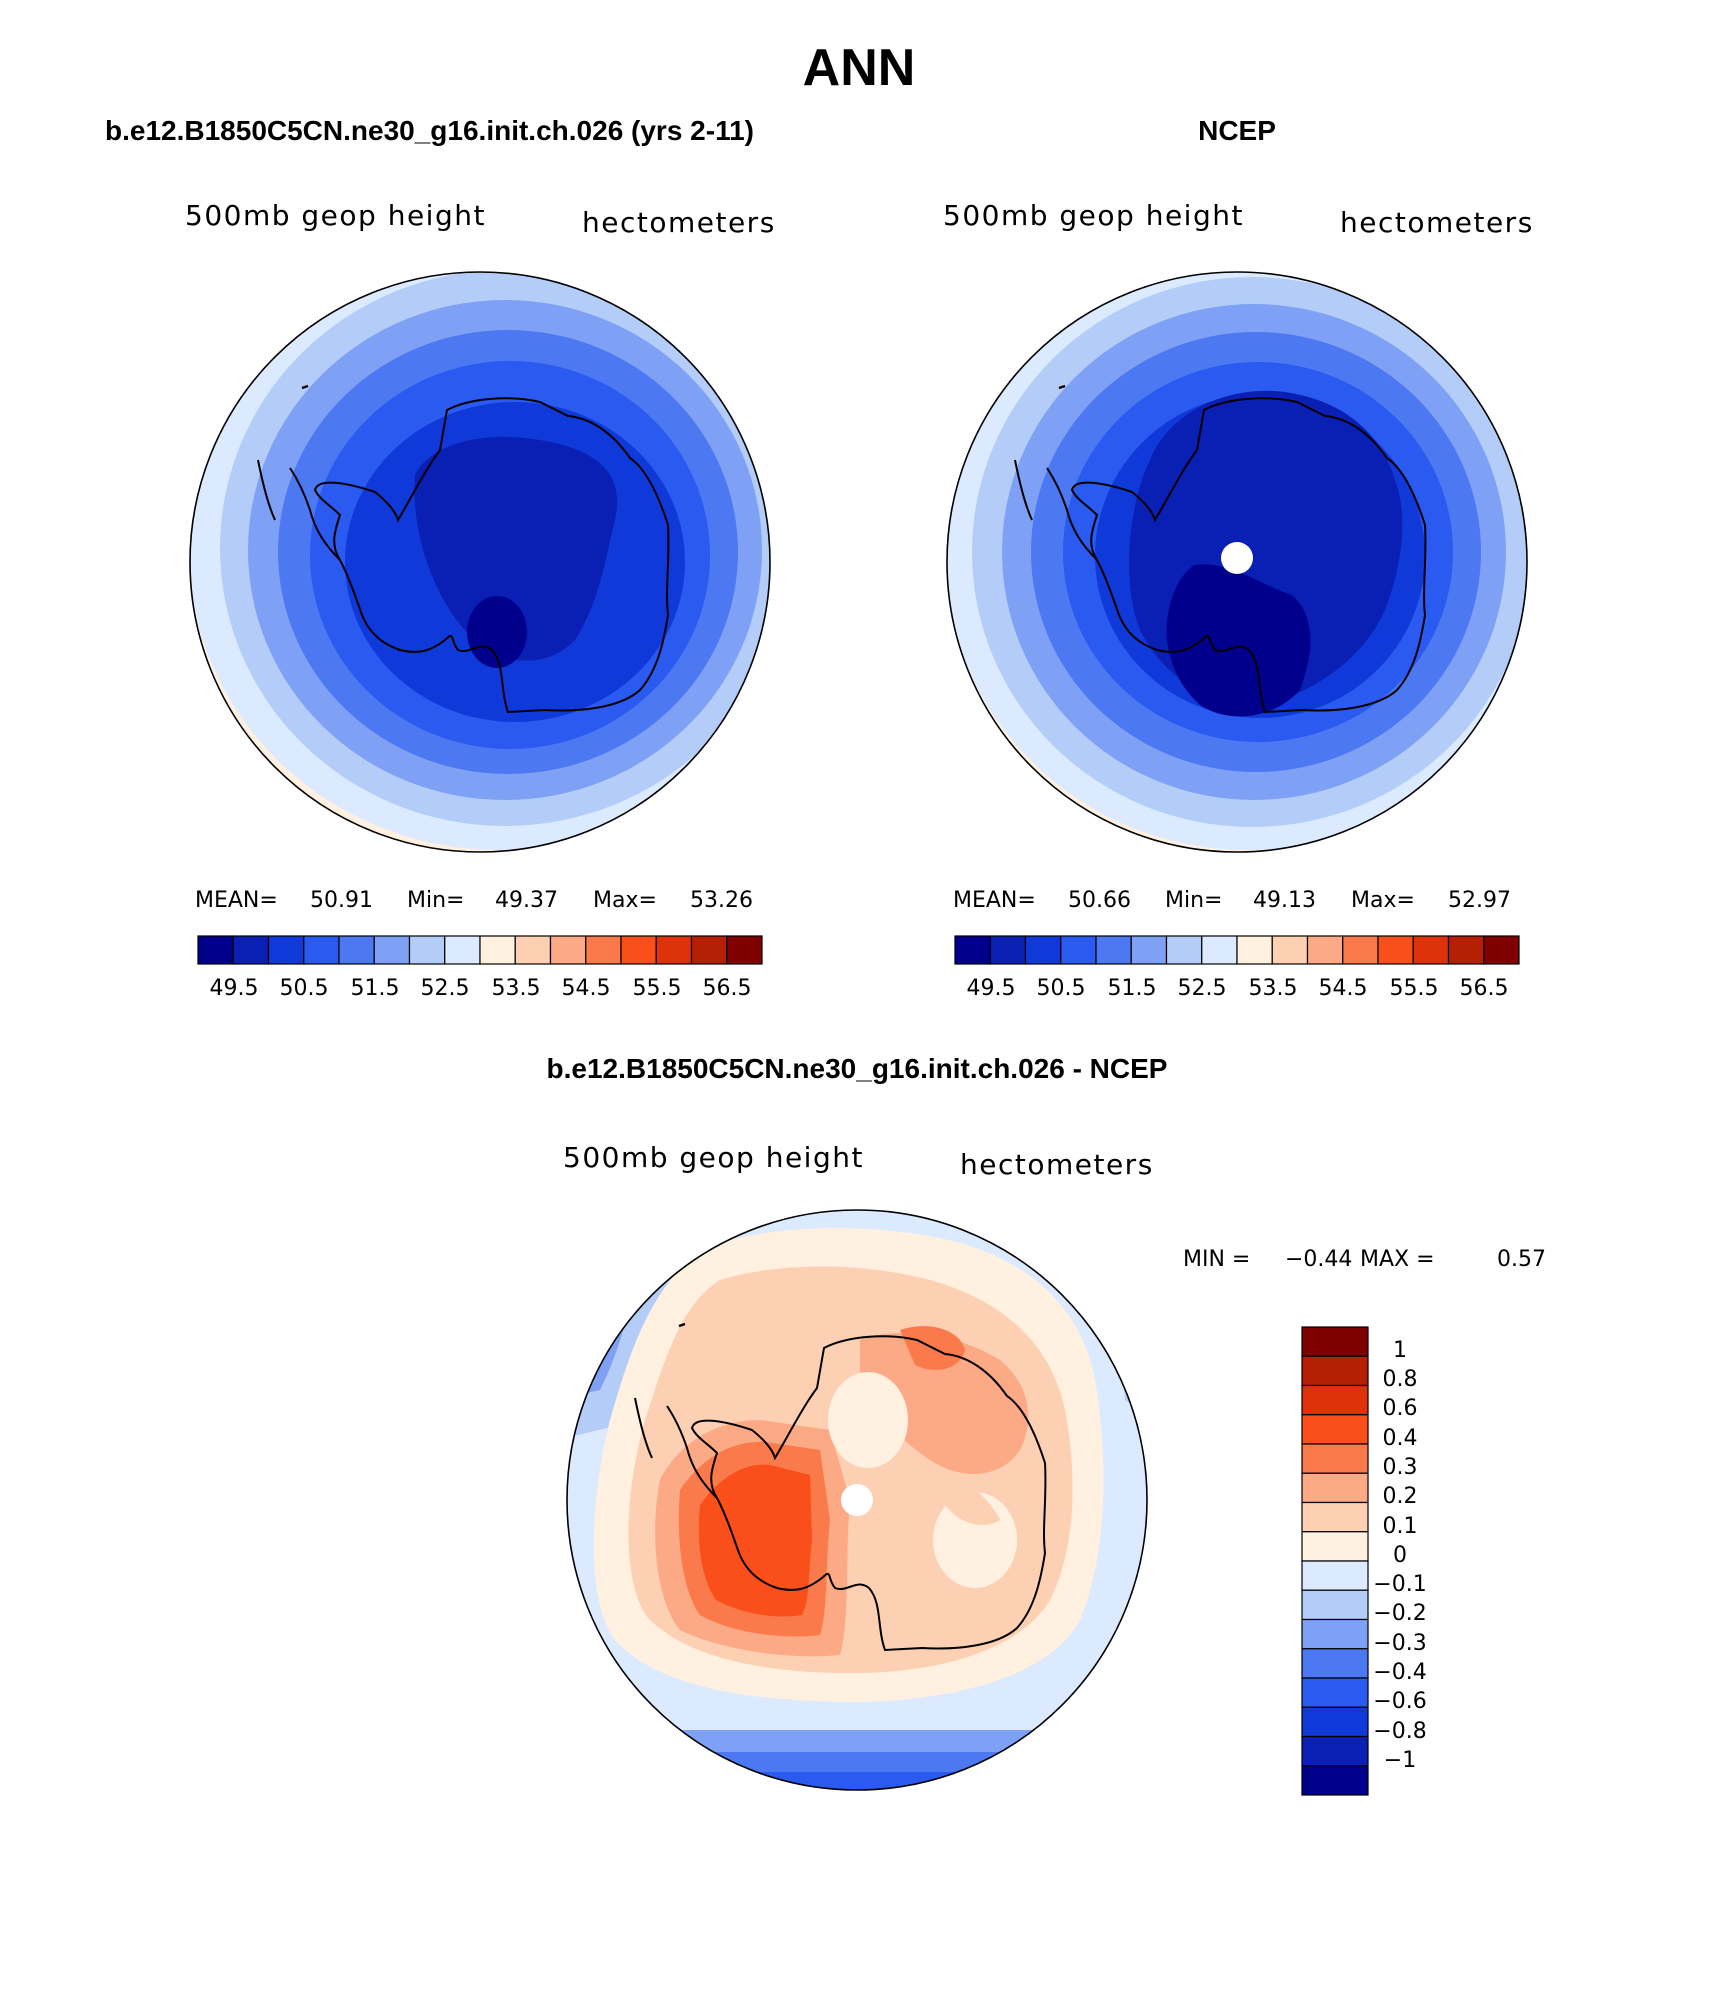 The image size is (1710, 2011). Describe the element at coordinates (713, 1157) in the screenshot. I see `panel-diff-variable: 500mb geop height` at that location.